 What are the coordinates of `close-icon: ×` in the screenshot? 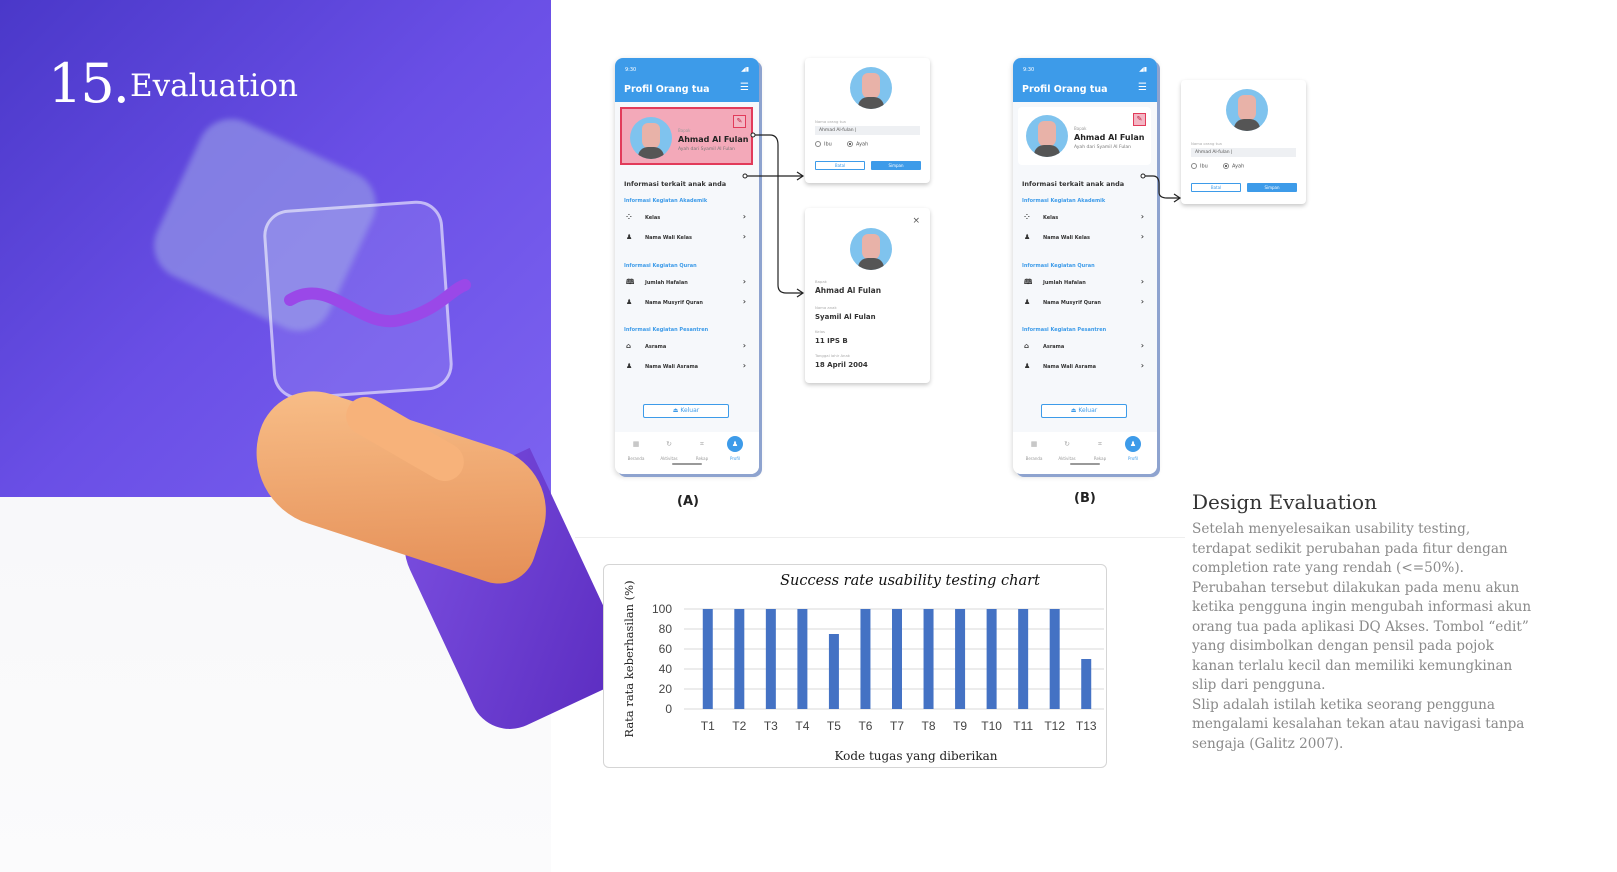 It's located at (916, 221).